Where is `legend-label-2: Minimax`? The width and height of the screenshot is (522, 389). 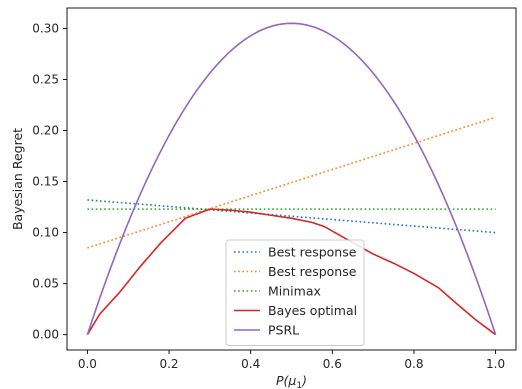
legend-label-2: Minimax is located at coordinates (294, 291).